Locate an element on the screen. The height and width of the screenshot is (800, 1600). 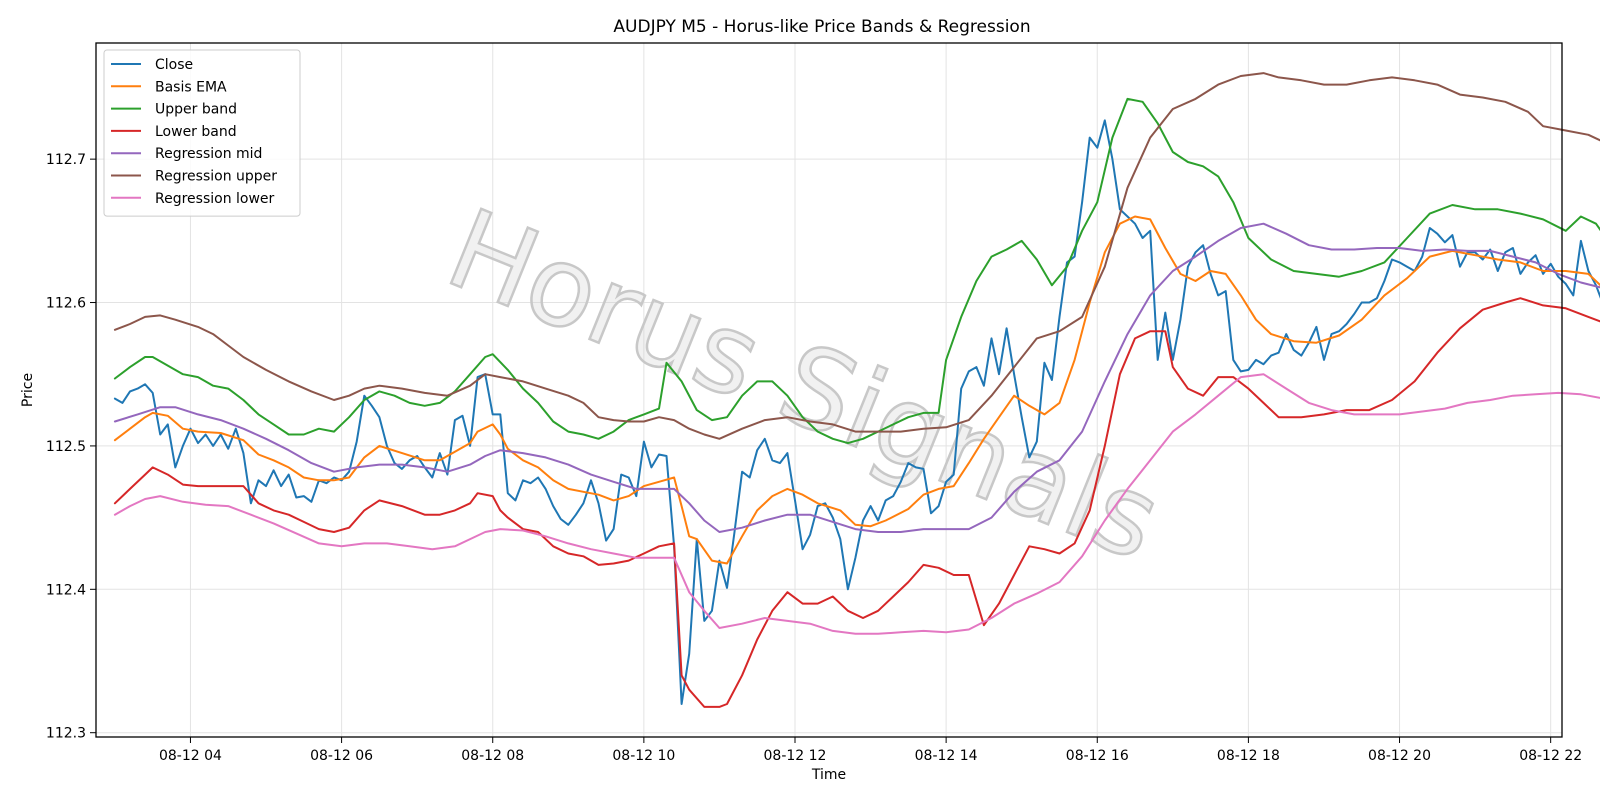
y-tick-label: 112.6 is located at coordinates (66, 304).